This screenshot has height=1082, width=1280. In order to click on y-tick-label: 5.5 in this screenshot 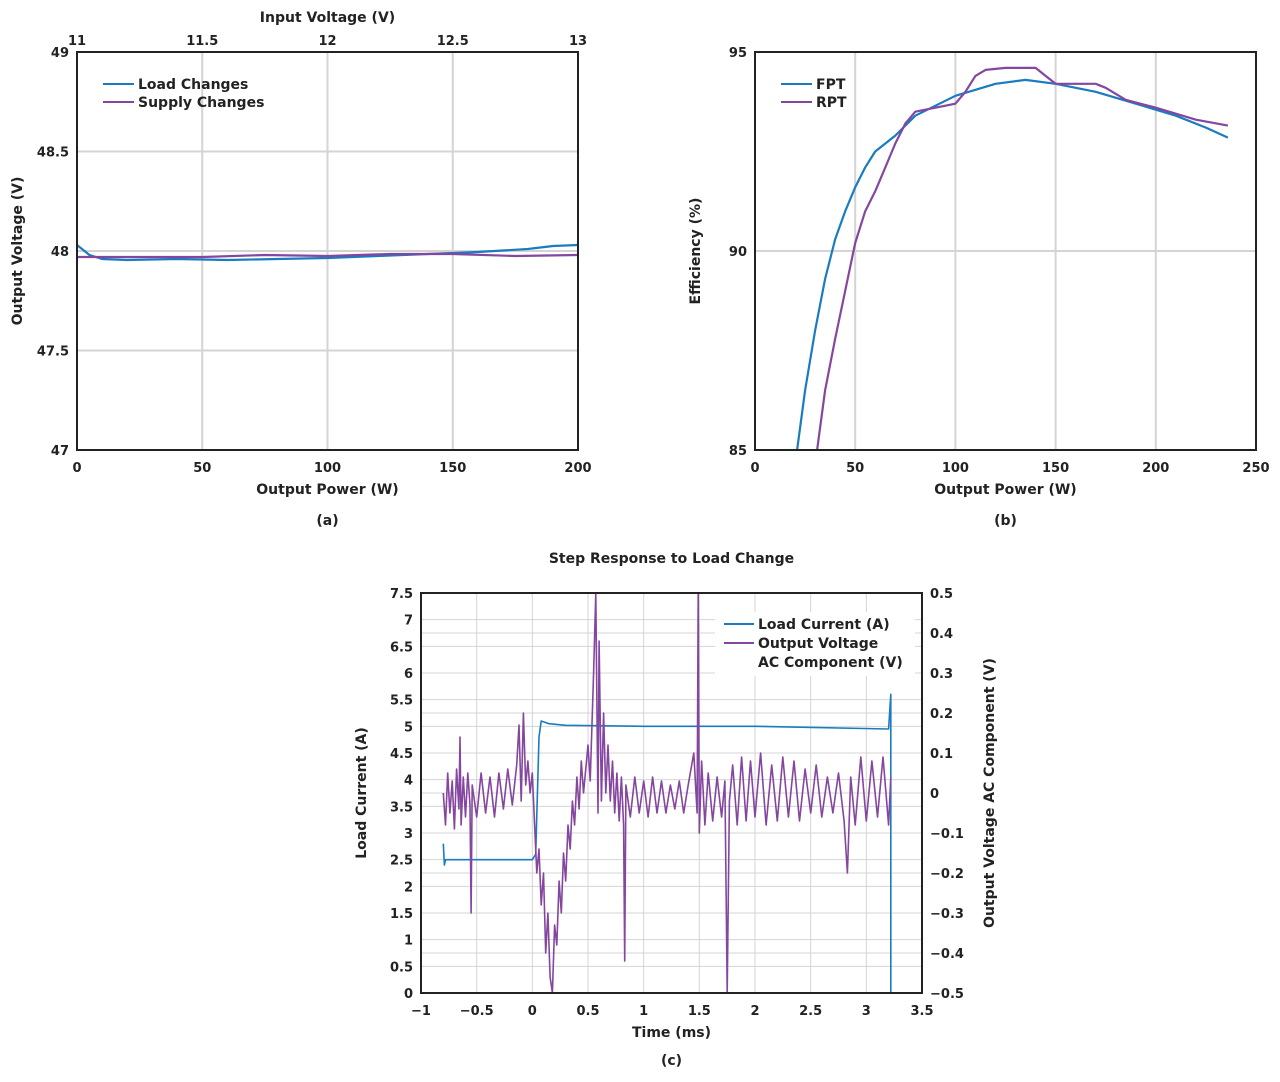, I will do `click(401, 701)`.